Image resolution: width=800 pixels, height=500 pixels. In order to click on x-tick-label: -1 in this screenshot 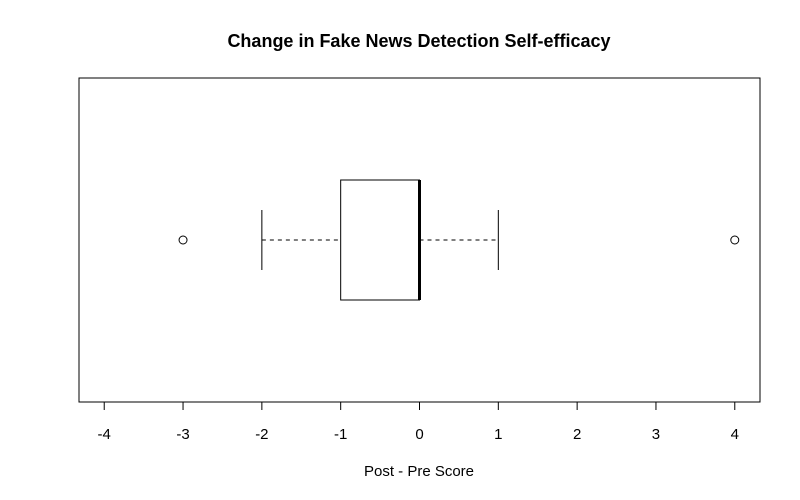, I will do `click(340, 434)`.